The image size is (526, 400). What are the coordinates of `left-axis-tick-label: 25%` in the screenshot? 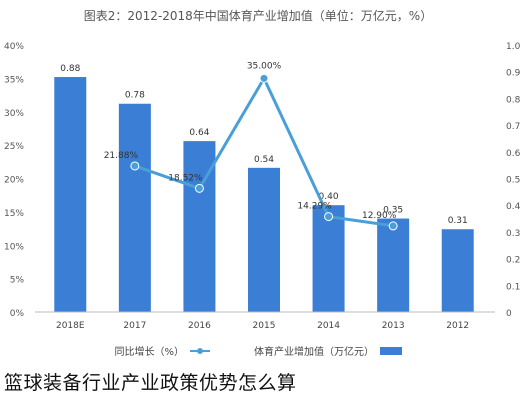 It's located at (14, 147).